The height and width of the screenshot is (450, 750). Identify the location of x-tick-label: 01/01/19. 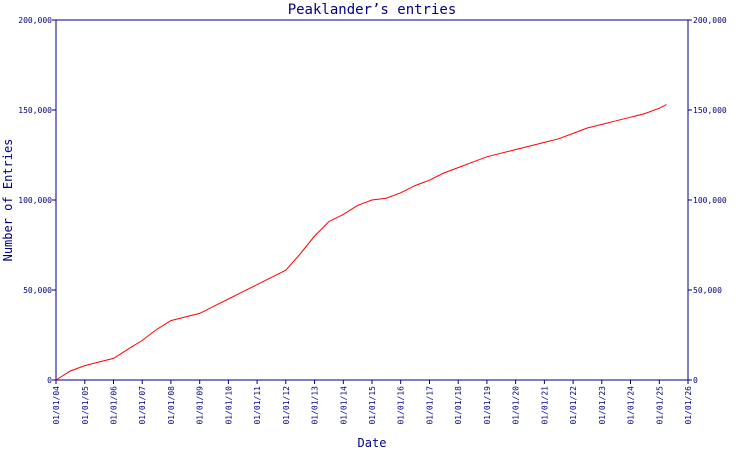
(487, 405).